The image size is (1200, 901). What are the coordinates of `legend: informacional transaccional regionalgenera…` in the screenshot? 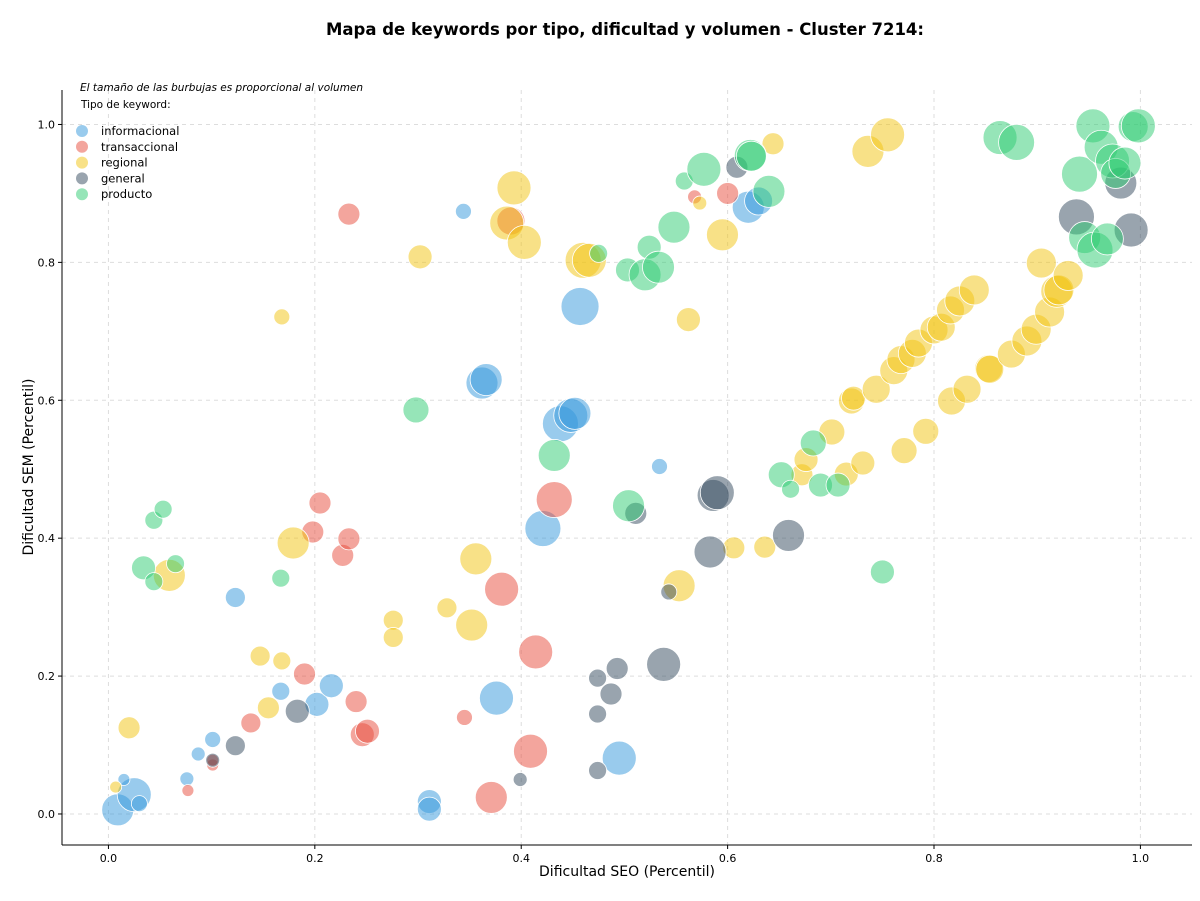 It's located at (127, 162).